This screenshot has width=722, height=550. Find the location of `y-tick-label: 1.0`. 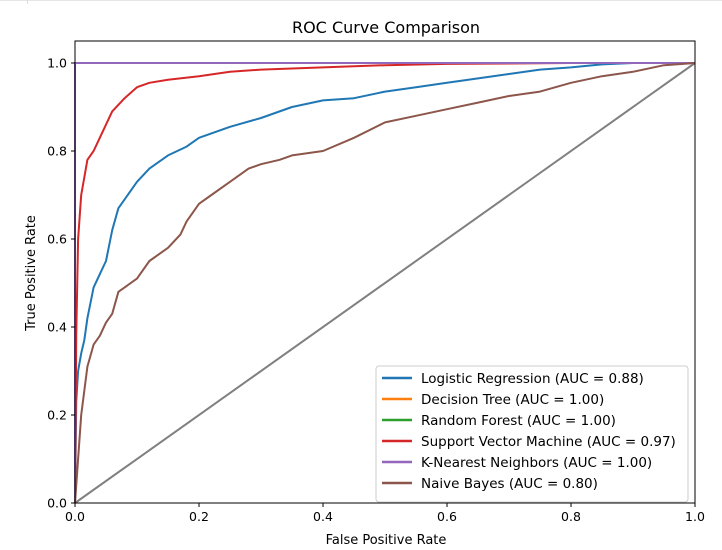

y-tick-label: 1.0 is located at coordinates (57, 63).